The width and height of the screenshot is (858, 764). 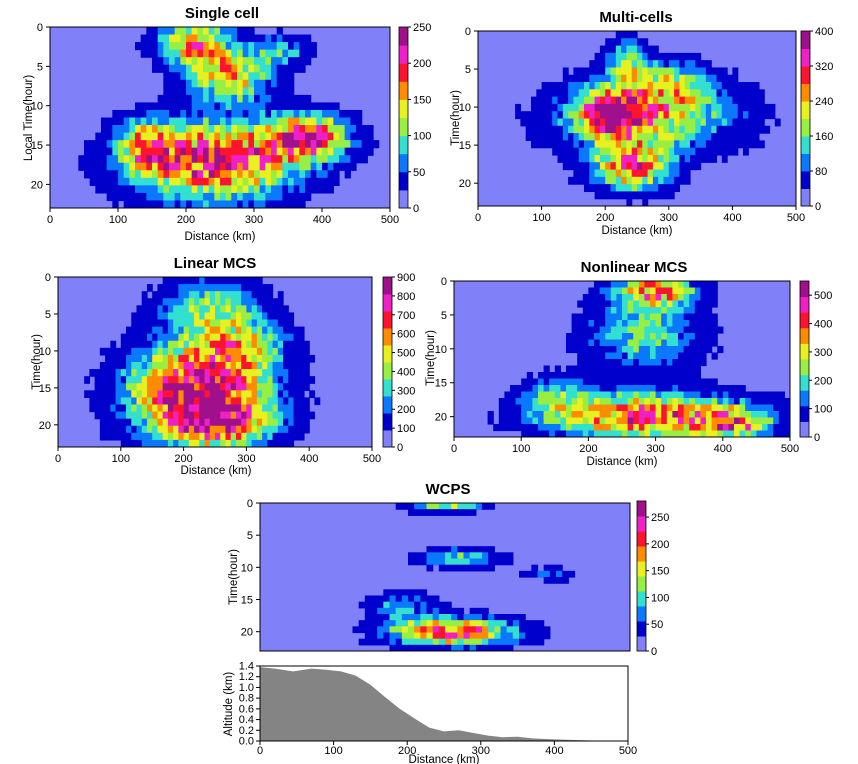 What do you see at coordinates (456, 118) in the screenshot?
I see `y-axis-label: Time(hour)` at bounding box center [456, 118].